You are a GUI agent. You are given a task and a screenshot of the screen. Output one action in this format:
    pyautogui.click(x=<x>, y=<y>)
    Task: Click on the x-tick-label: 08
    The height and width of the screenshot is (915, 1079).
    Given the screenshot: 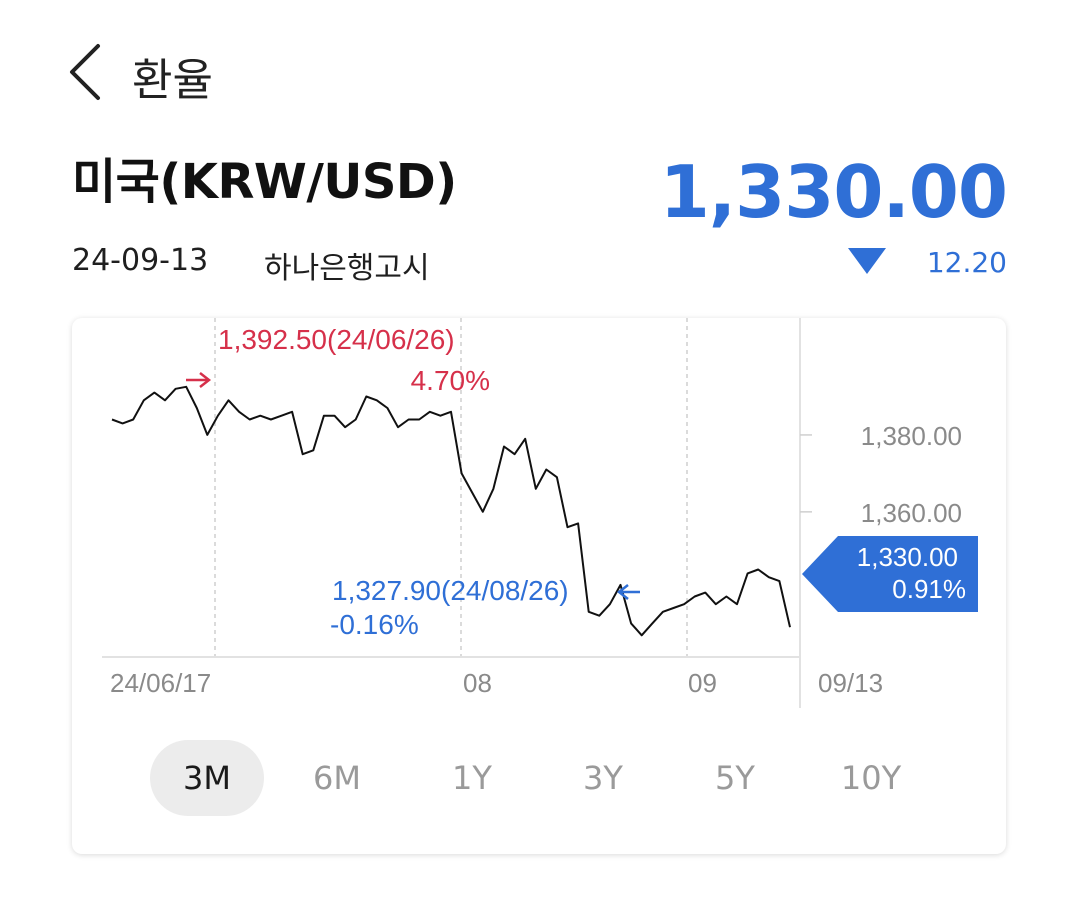 What is the action you would take?
    pyautogui.click(x=477, y=683)
    